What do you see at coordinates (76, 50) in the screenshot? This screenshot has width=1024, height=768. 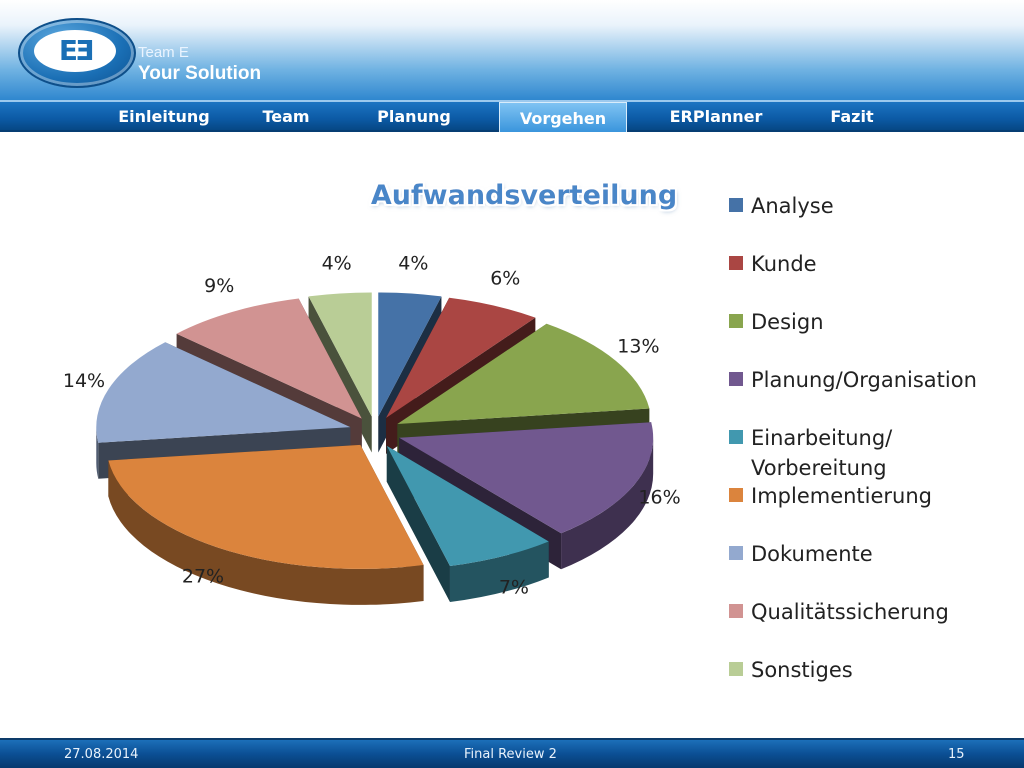 I see `logo-mark: EƎ` at bounding box center [76, 50].